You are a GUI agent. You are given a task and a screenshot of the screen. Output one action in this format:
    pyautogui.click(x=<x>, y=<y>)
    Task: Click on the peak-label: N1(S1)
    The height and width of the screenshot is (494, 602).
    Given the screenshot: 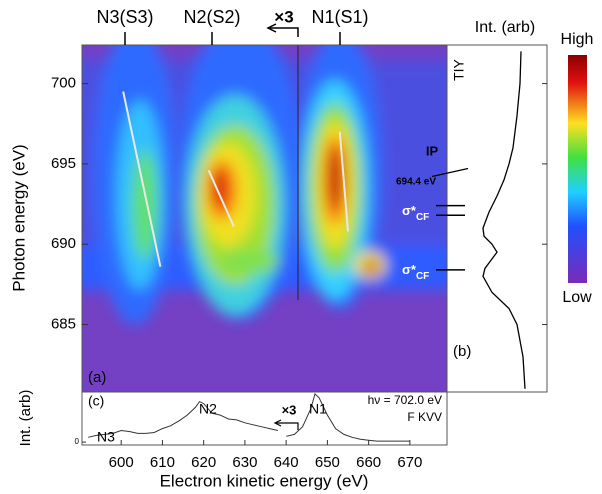 What is the action you would take?
    pyautogui.click(x=339, y=17)
    